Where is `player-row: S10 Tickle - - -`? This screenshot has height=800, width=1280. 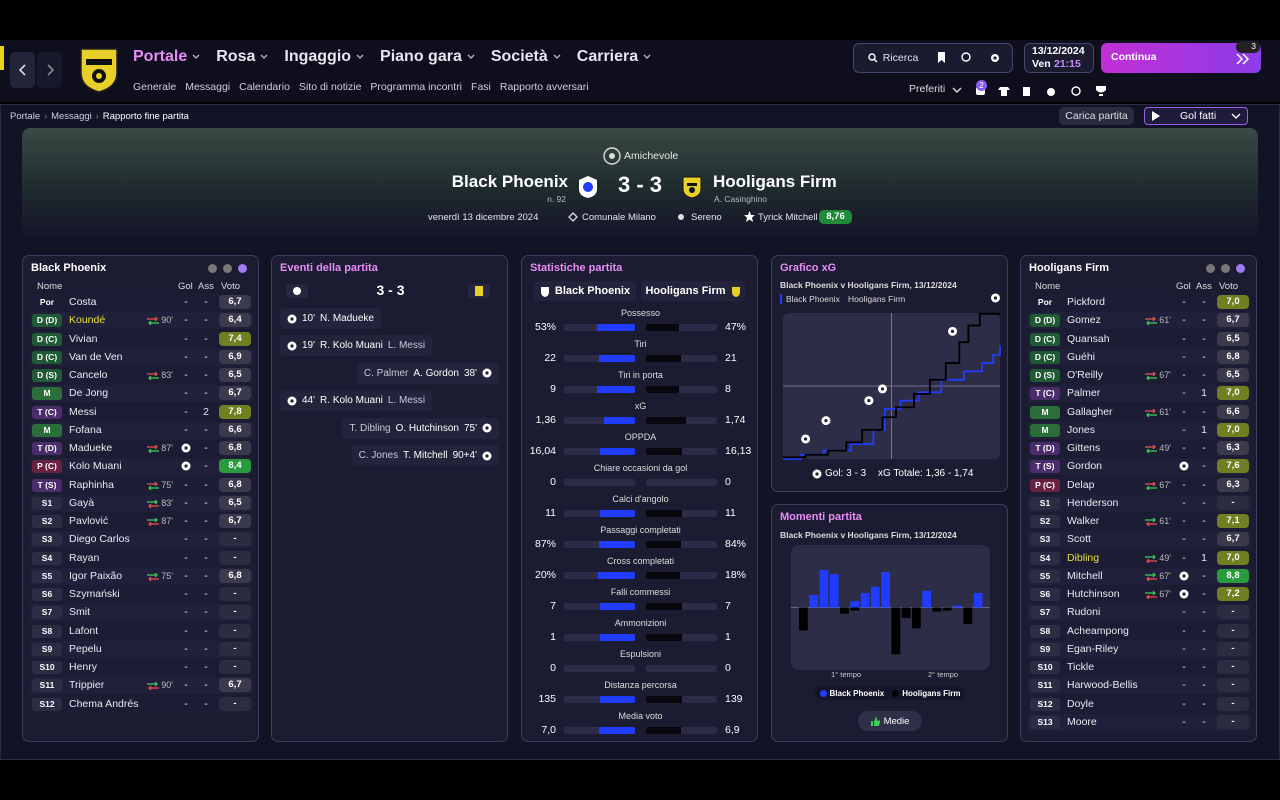 player-row: S10 Tickle - - - is located at coordinates (1139, 667).